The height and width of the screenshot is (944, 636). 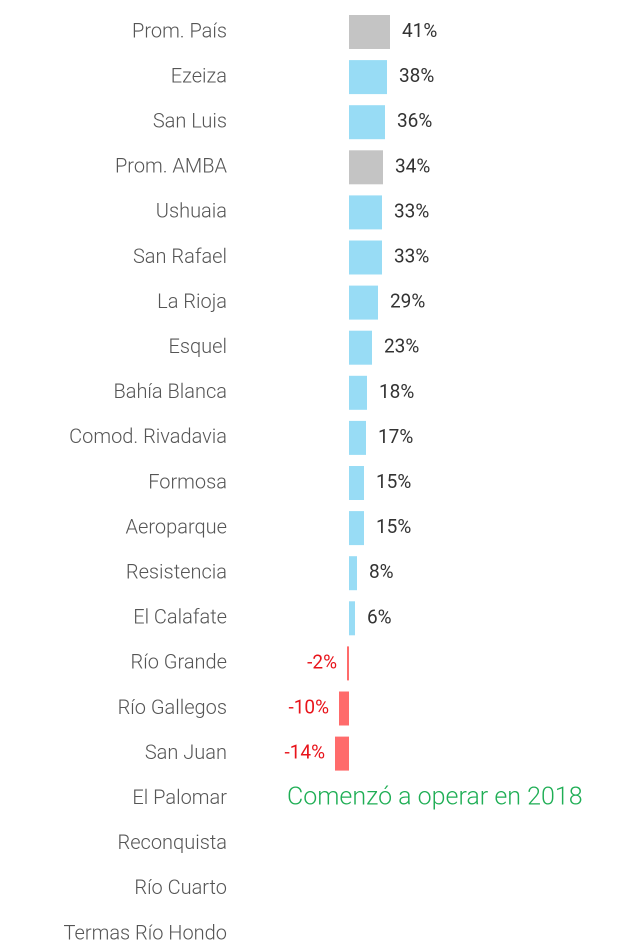 What do you see at coordinates (180, 256) in the screenshot?
I see `category-label: San Rafael` at bounding box center [180, 256].